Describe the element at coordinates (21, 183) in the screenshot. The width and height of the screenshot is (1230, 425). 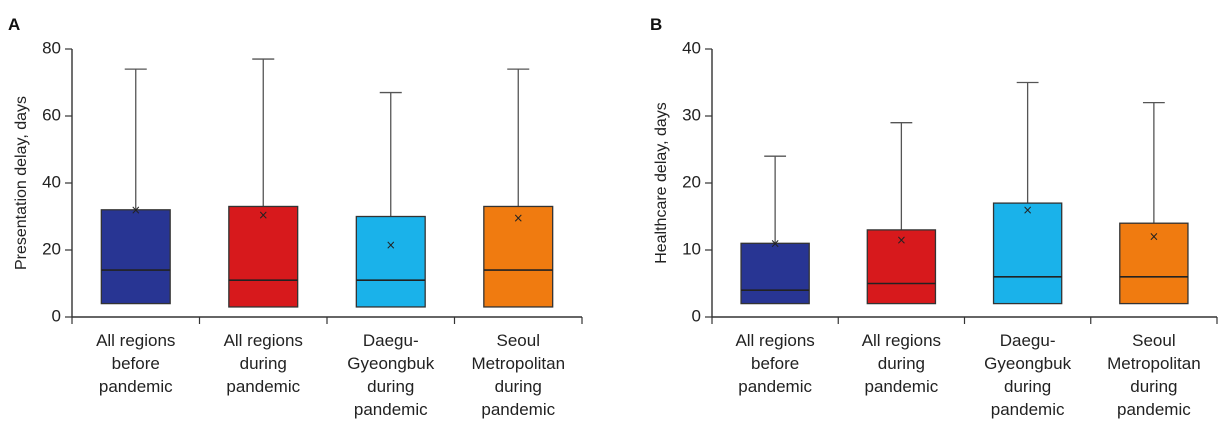
I see `y-axis-label: Presentation delay, days` at that location.